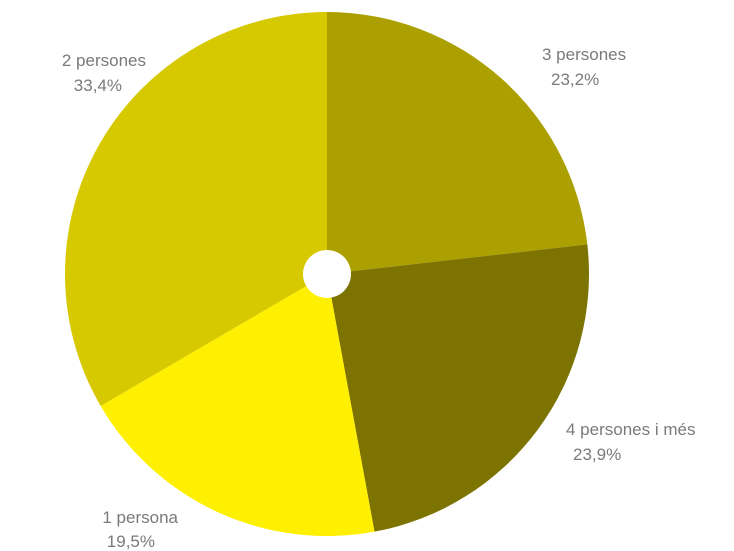 The height and width of the screenshot is (551, 734). I want to click on slice-label-2-persones-value: 33,4%, so click(98, 85).